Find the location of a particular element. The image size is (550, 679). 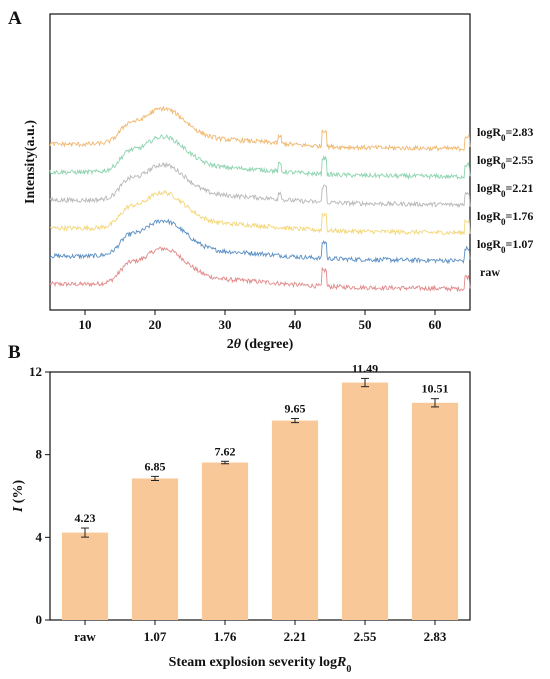

panel-a-series-label: logR0=1.76 is located at coordinates (505, 218).